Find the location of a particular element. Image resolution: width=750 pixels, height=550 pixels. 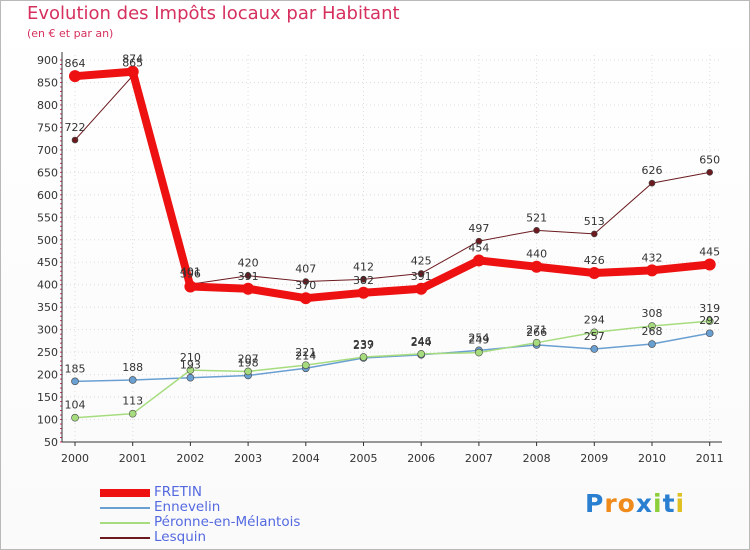

data-label: 239 is located at coordinates (363, 344).